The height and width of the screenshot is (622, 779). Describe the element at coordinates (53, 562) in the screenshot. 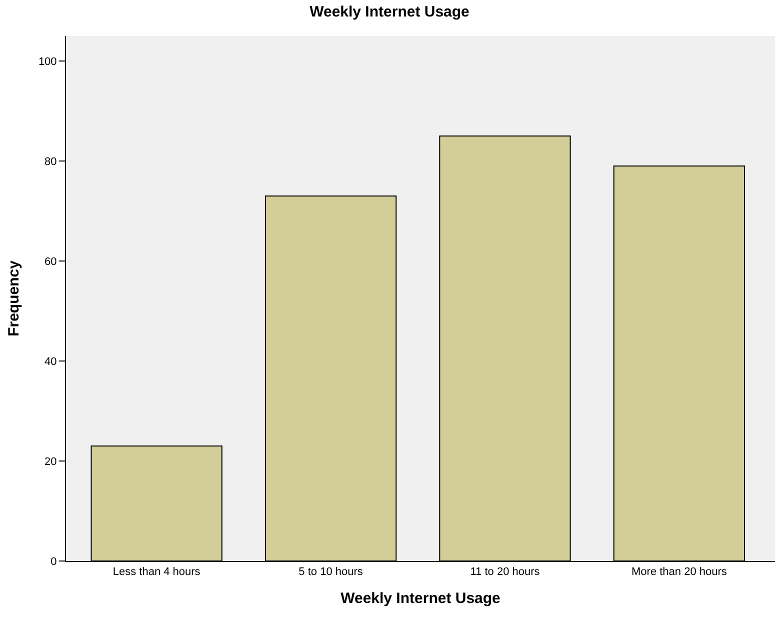

I see `y-tick-label: 0` at that location.